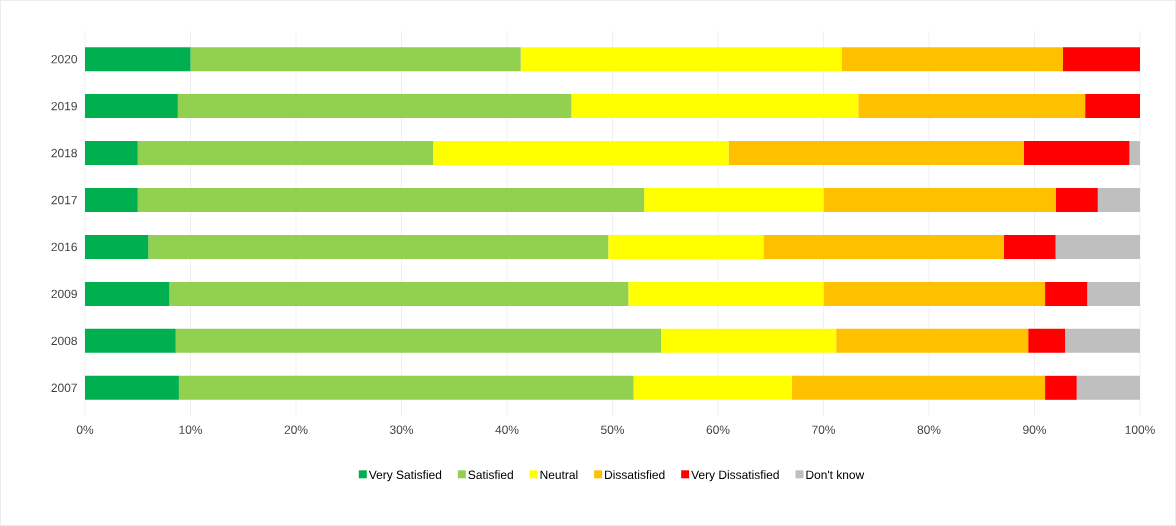 This screenshot has width=1176, height=526. I want to click on y-tick-label: 2007, so click(64, 388).